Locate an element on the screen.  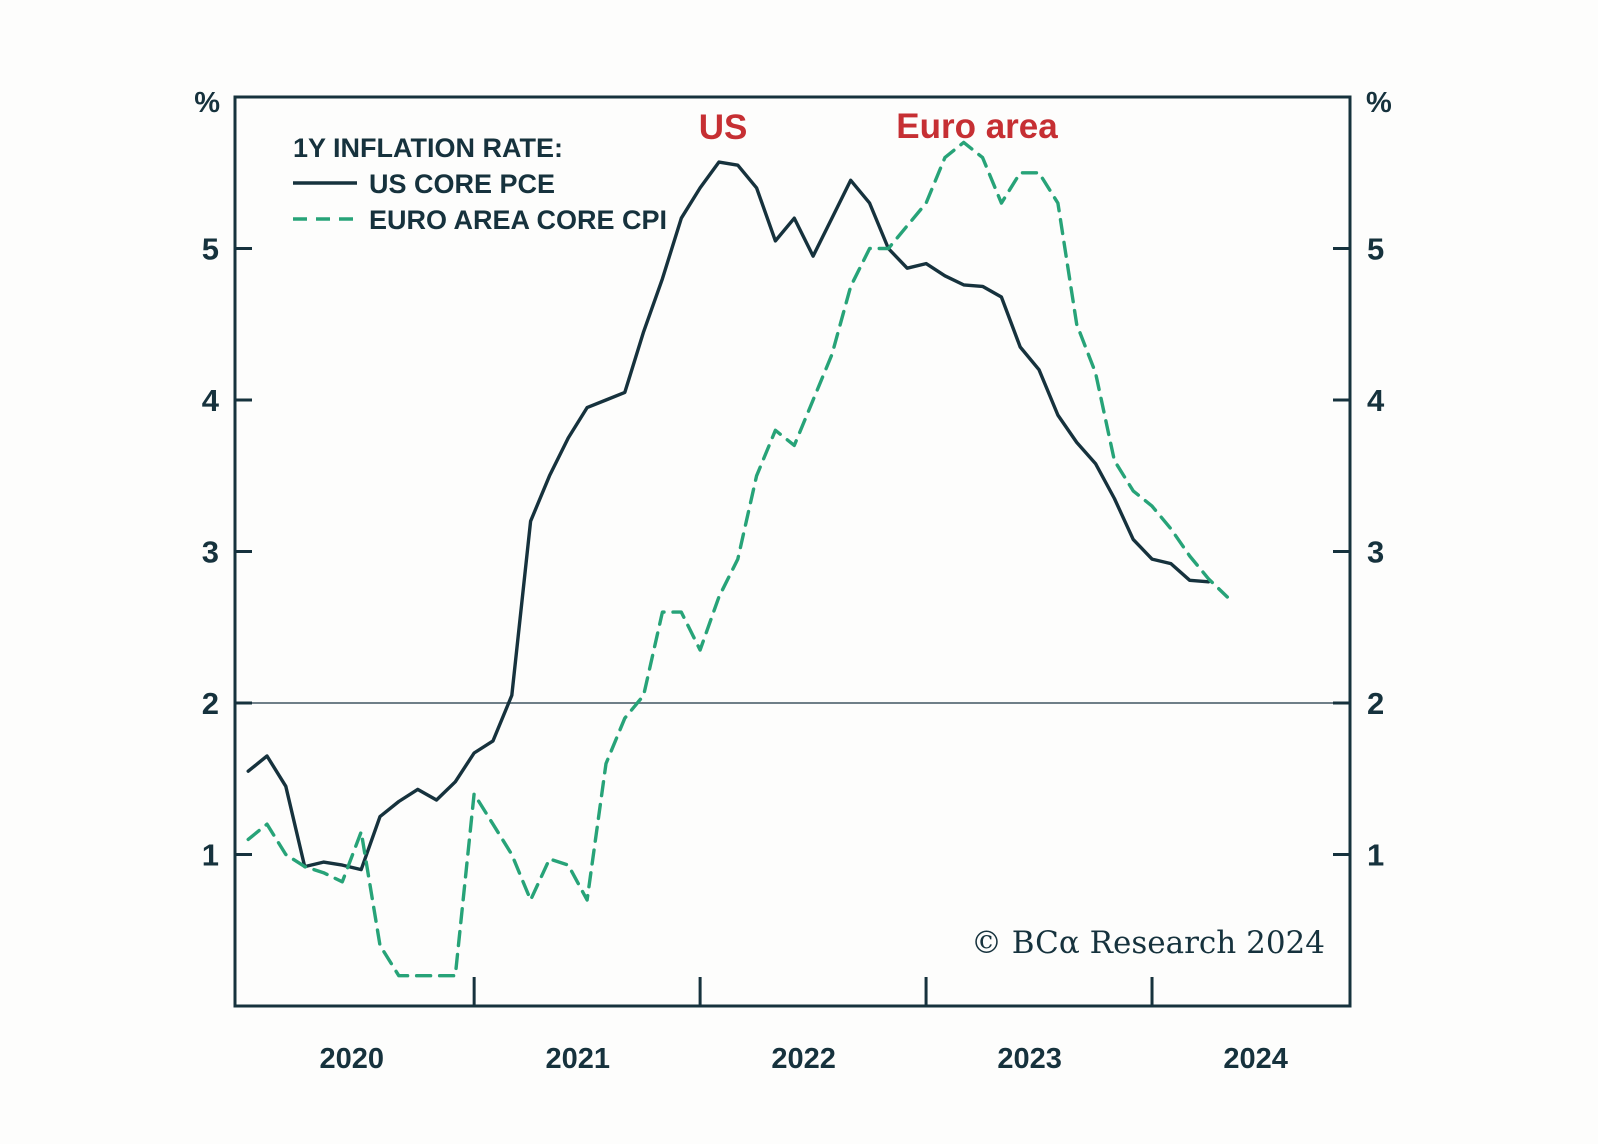
y-tick-label-left: 3 is located at coordinates (210, 552).